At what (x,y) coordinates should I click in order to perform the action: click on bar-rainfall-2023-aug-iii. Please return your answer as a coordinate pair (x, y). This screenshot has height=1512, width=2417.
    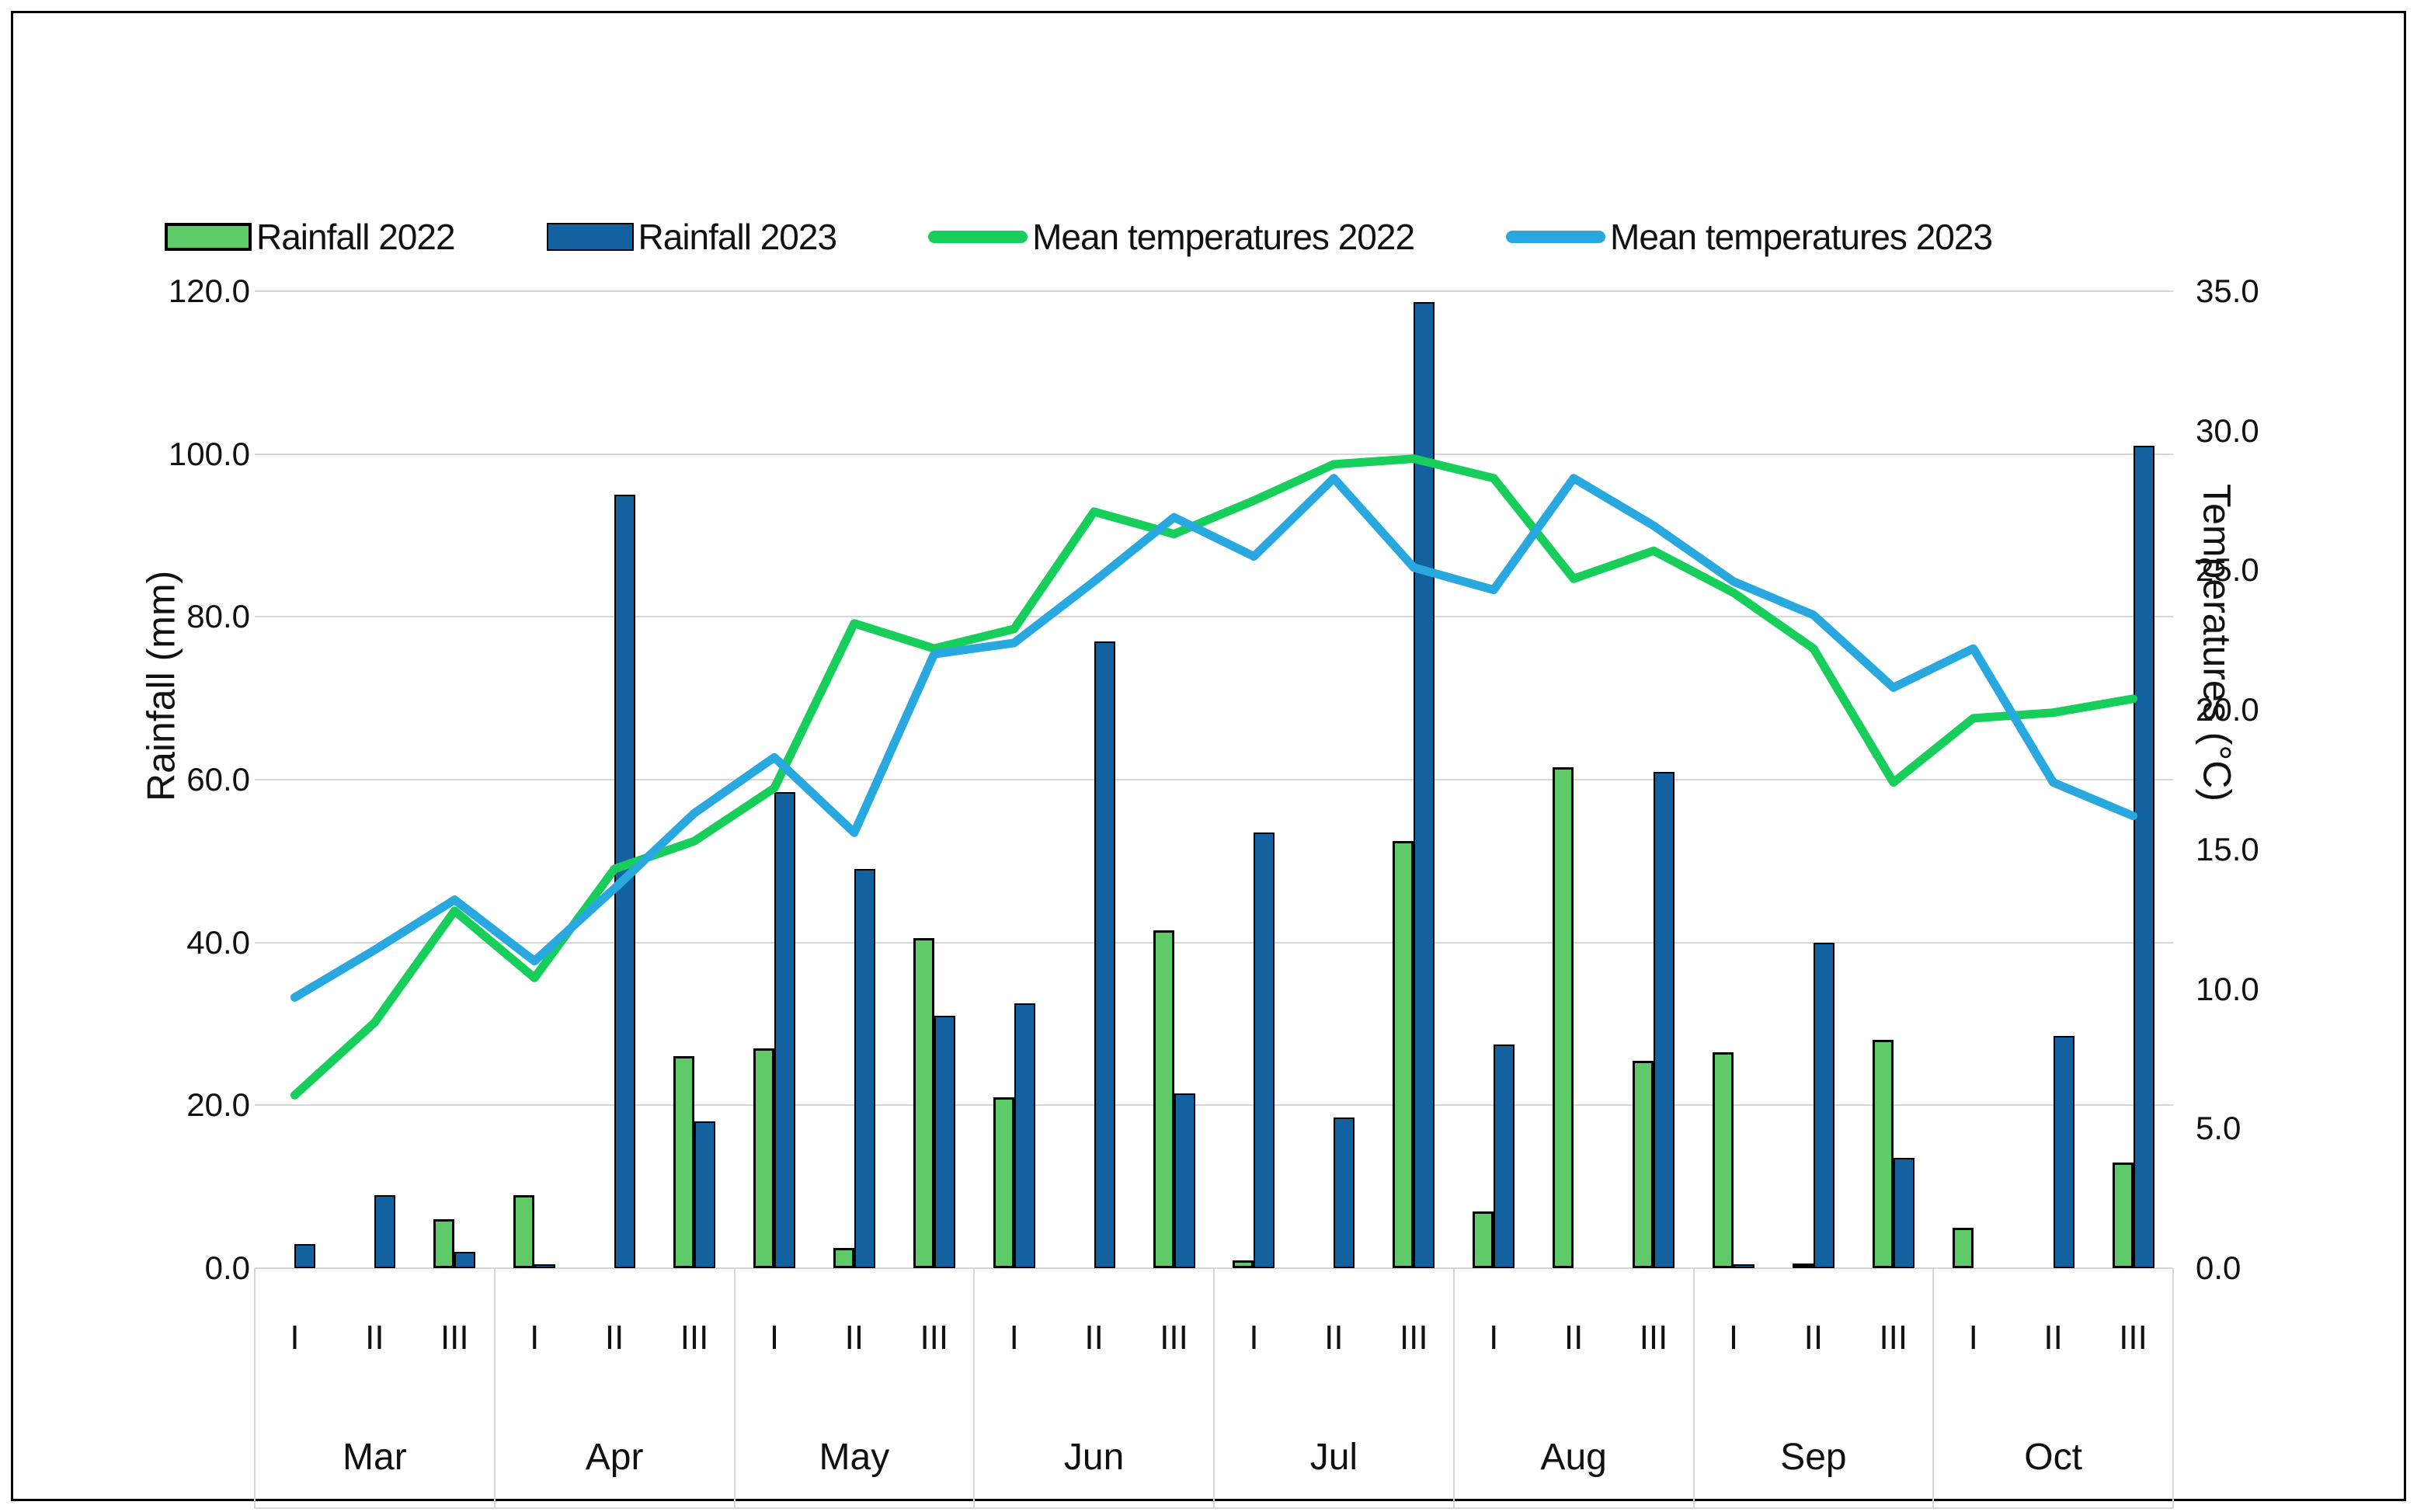
    Looking at the image, I should click on (1665, 1019).